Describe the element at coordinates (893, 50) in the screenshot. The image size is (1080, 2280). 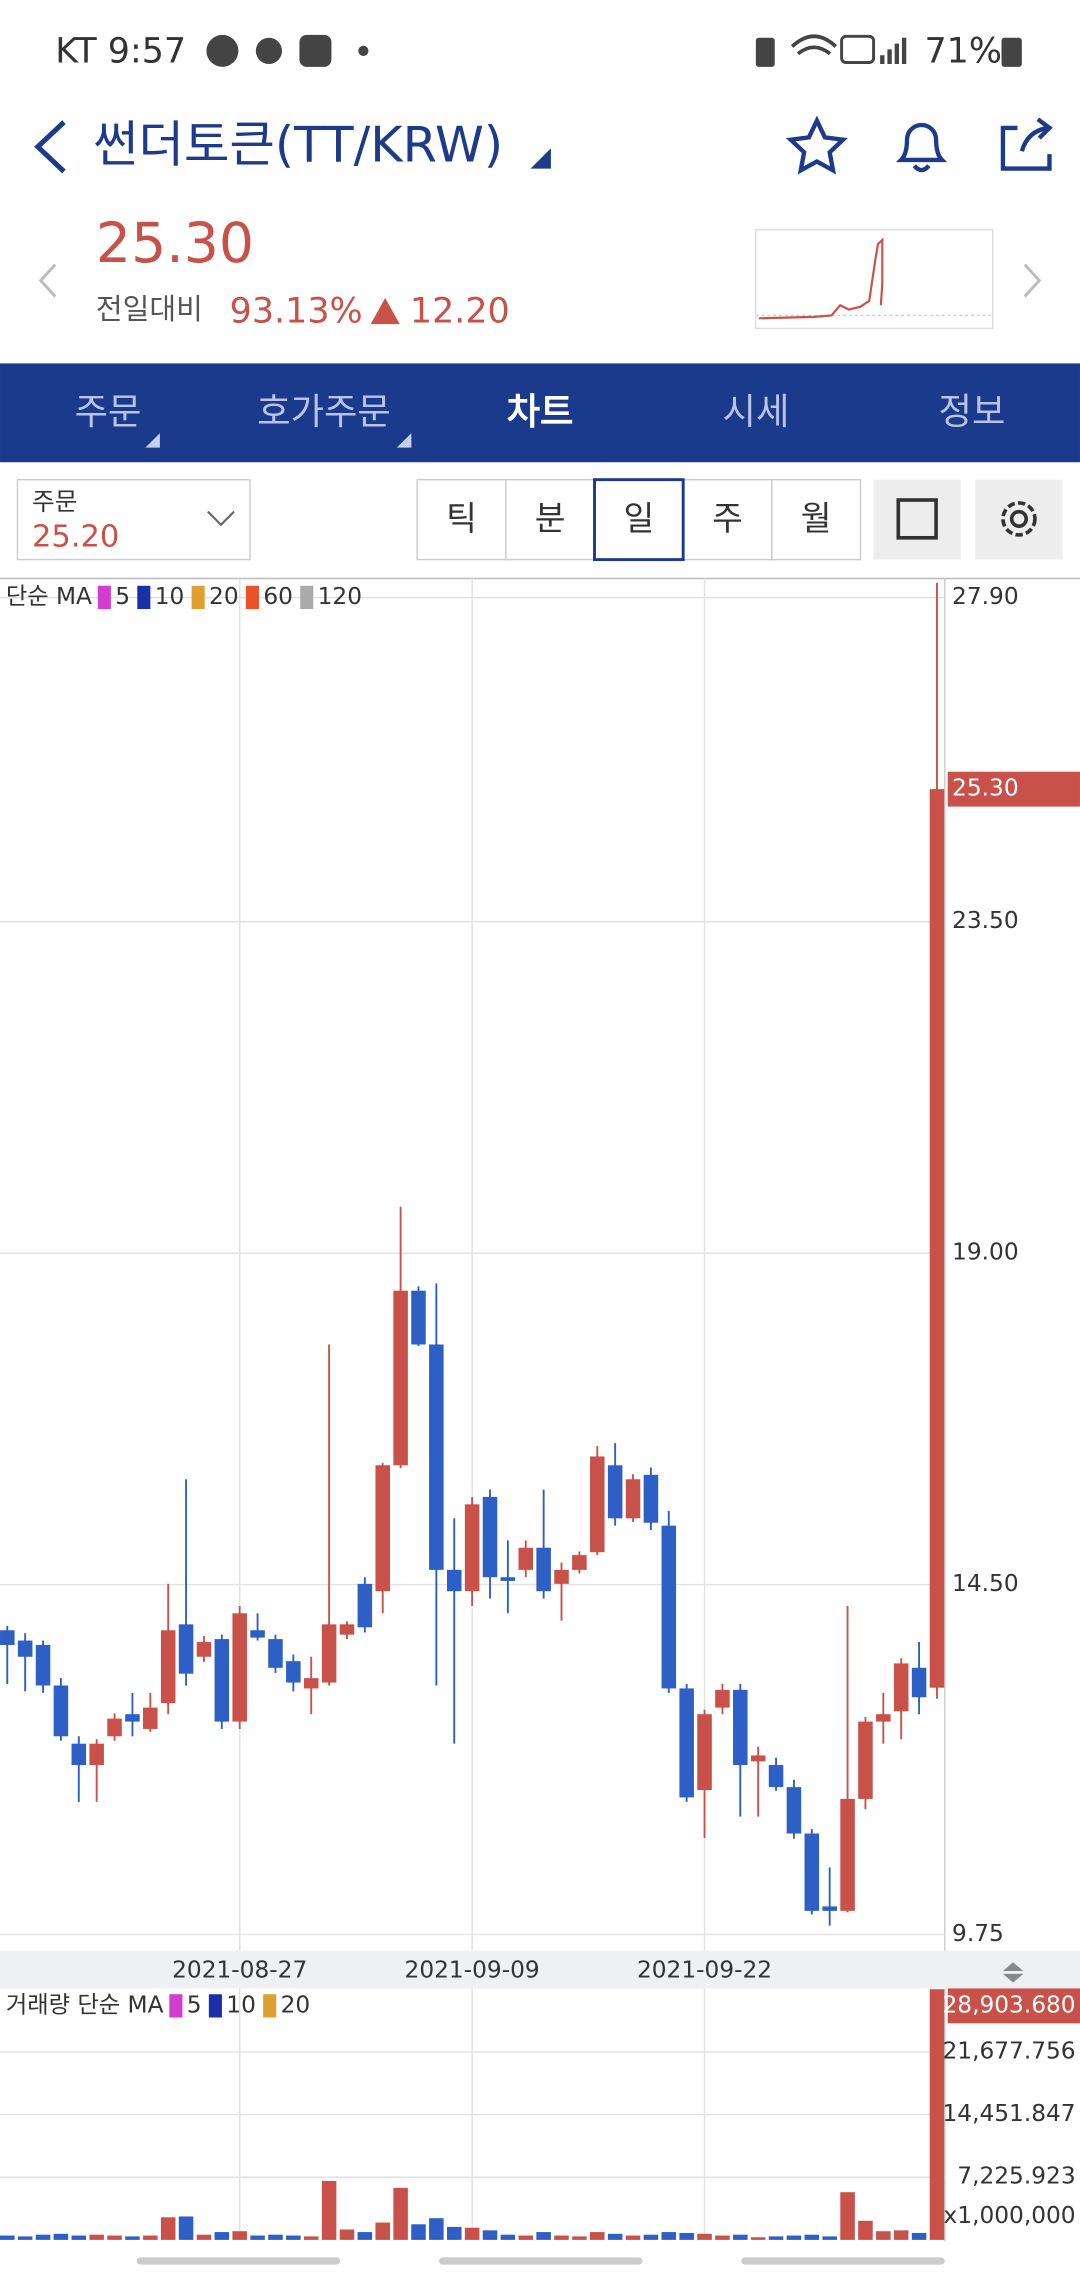
I see `signal-icon` at that location.